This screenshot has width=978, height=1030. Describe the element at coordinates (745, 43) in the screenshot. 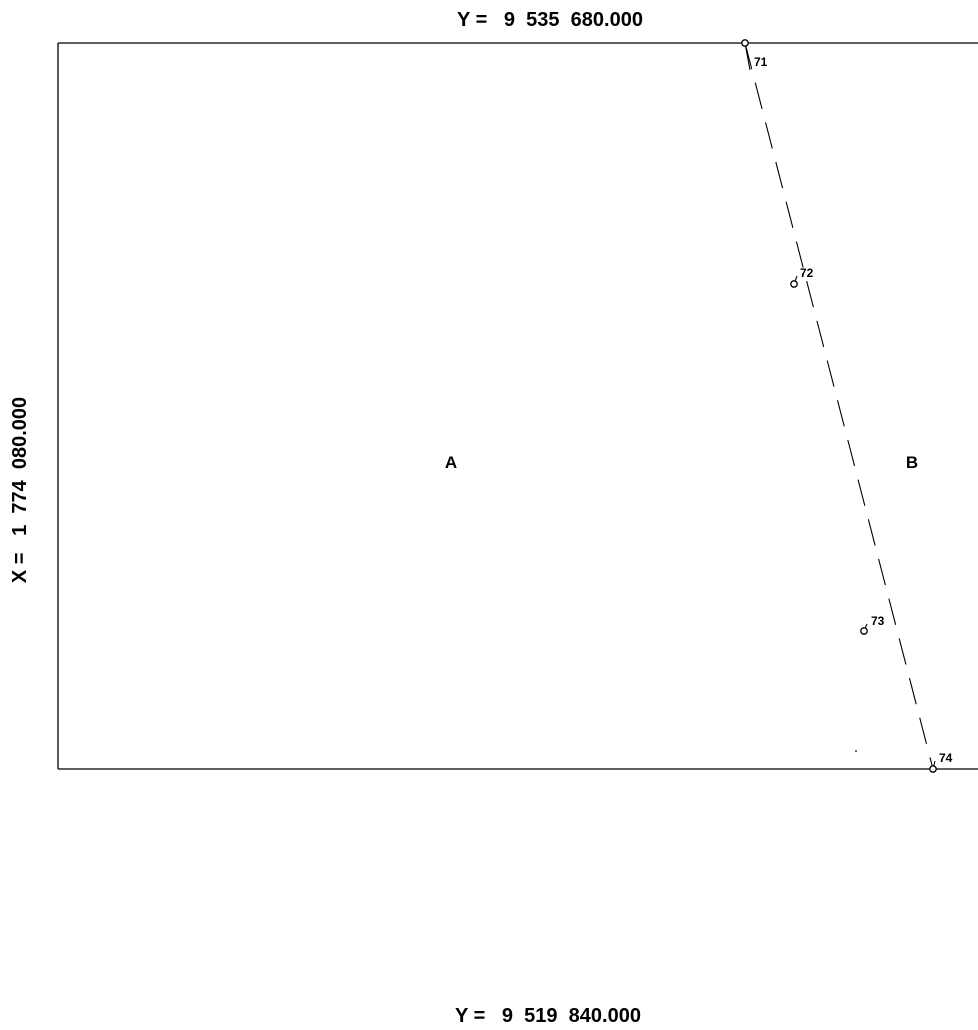

I see `vertex-71-marker` at that location.